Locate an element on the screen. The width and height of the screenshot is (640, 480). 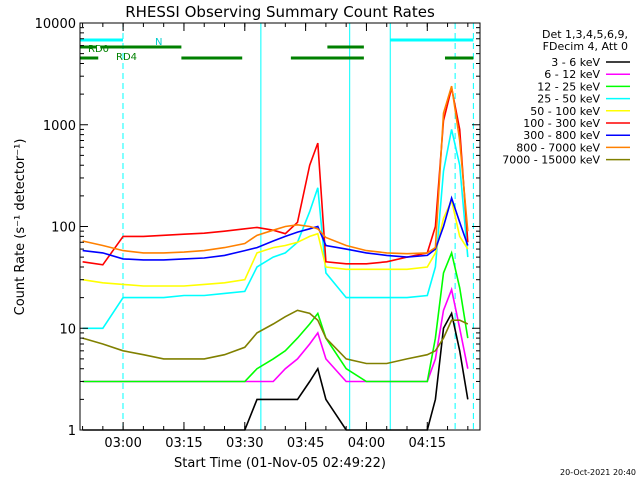
y-axis-label: Count Rate (s⁻¹ detector⁻¹) is located at coordinates (20, 227).